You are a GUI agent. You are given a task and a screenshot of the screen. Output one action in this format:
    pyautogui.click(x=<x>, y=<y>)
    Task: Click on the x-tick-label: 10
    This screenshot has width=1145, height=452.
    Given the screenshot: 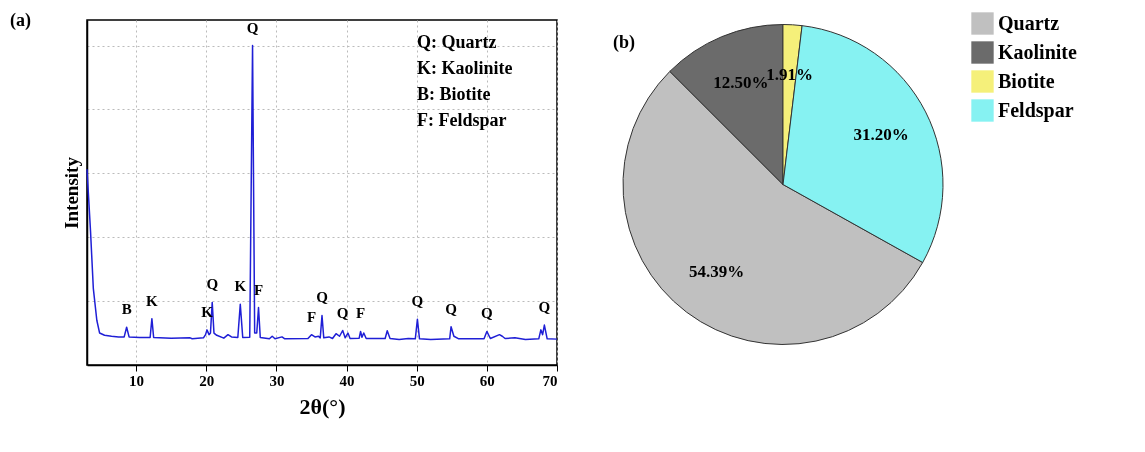 What is the action you would take?
    pyautogui.click(x=137, y=380)
    